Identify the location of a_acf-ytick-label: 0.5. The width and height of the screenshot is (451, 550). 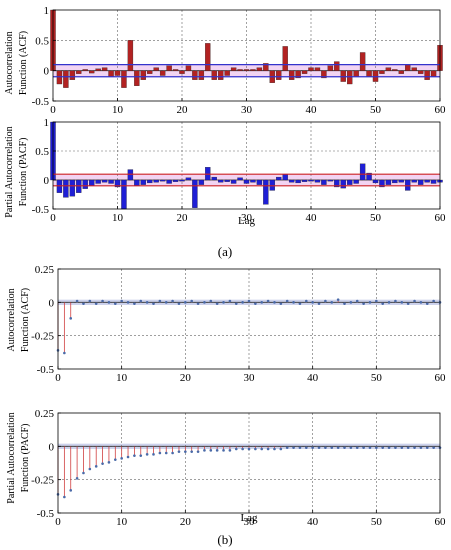
(42, 41).